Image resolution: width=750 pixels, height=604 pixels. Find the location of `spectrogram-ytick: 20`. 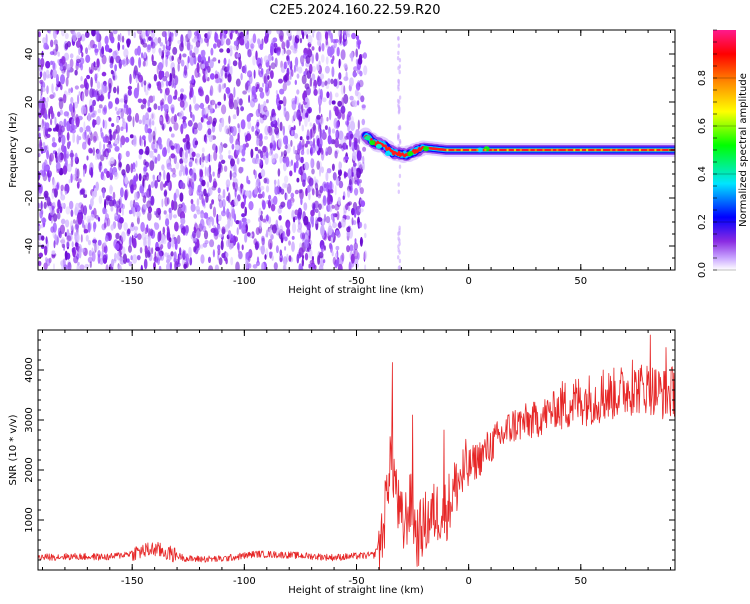

spectrogram-ytick: 20 is located at coordinates (29, 102).